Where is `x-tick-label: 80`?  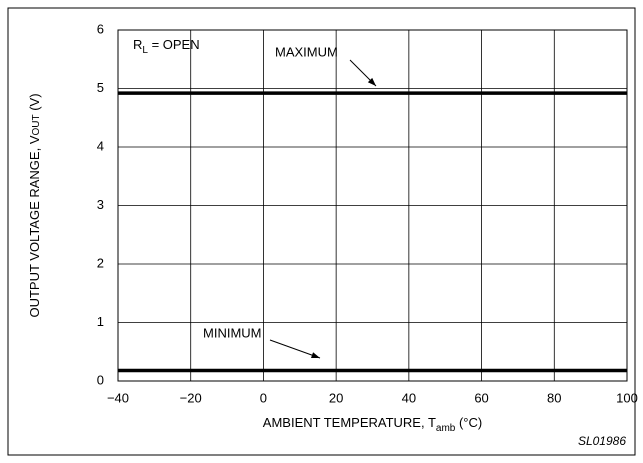 x-tick-label: 80 is located at coordinates (554, 397).